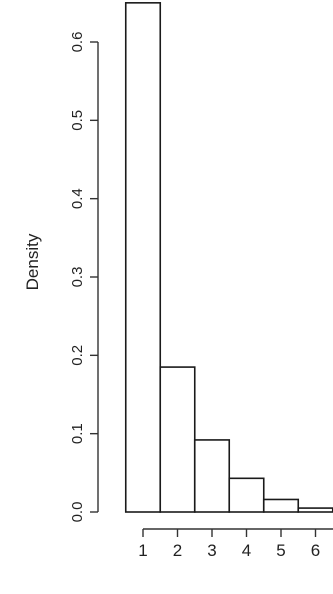 The height and width of the screenshot is (594, 333). Describe the element at coordinates (315, 550) in the screenshot. I see `x-tick-label: 6` at that location.